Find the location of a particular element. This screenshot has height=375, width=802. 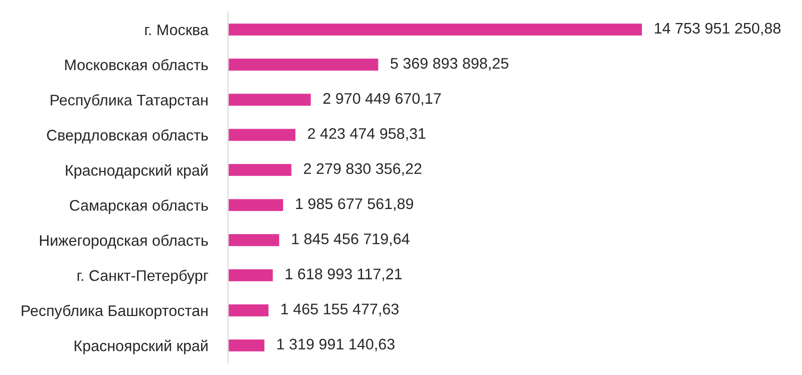

data-label: 2 970 449 670,17 is located at coordinates (382, 99).